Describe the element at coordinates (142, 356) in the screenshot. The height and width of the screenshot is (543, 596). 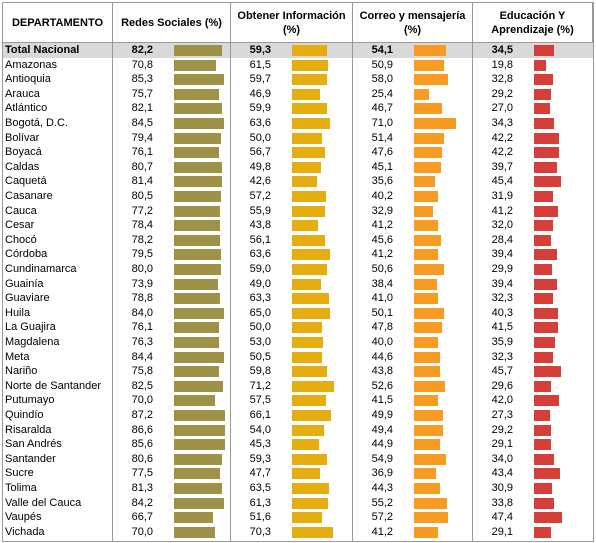
I see `cell-value: 84,4` at that location.